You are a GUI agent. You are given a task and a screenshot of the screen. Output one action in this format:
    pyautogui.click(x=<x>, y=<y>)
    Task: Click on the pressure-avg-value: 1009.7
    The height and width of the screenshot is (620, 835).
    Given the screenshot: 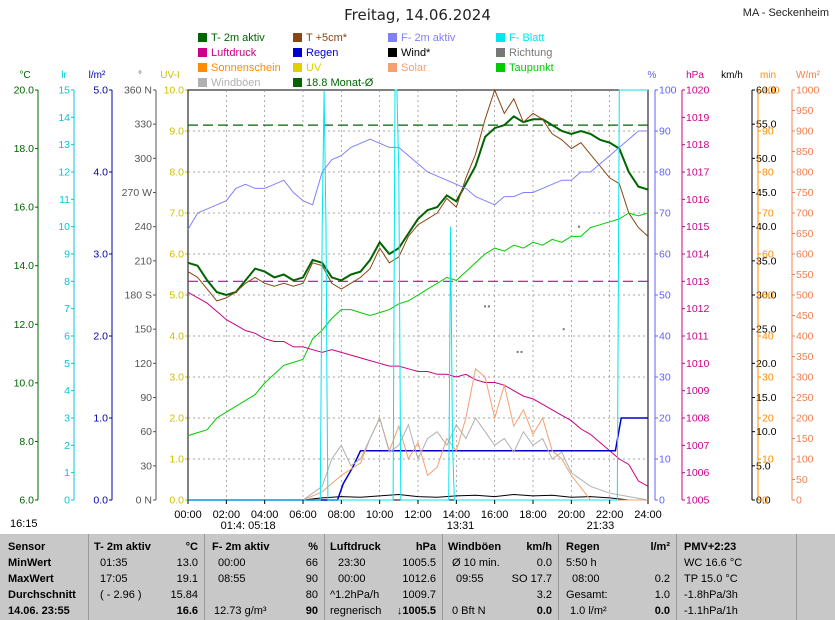 What is the action you would take?
    pyautogui.click(x=419, y=595)
    